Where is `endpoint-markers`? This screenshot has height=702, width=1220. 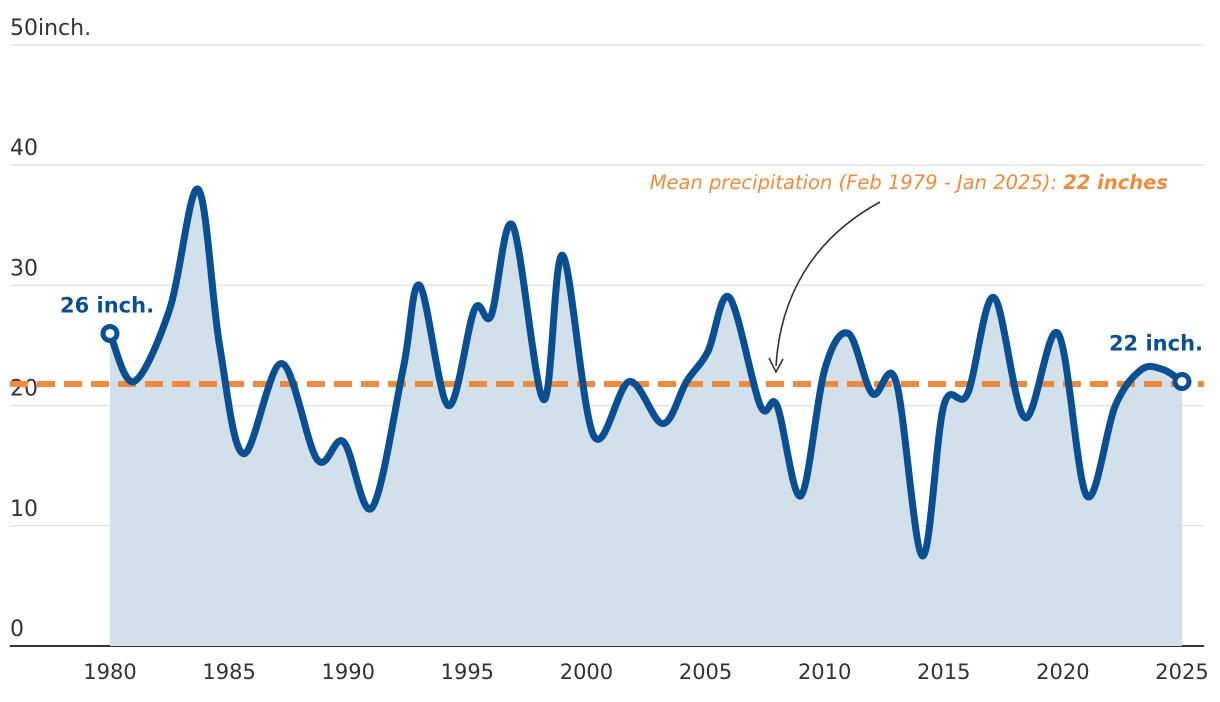 endpoint-markers is located at coordinates (646, 357).